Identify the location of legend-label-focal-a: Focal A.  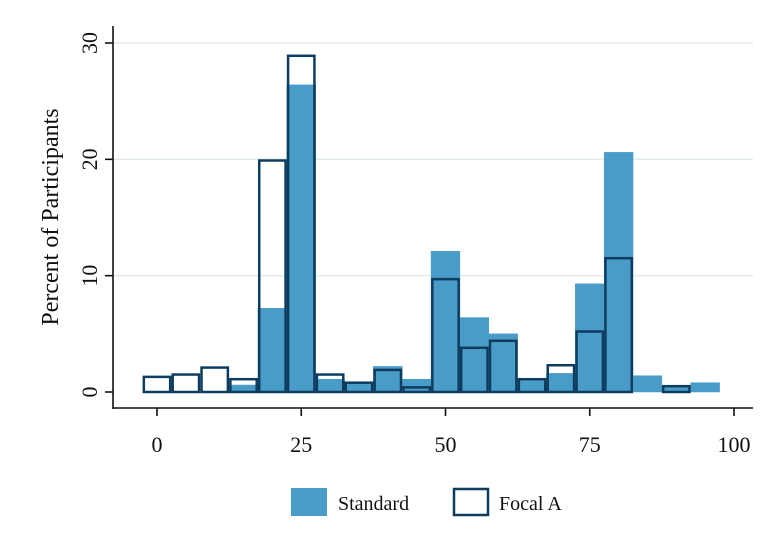
(530, 504).